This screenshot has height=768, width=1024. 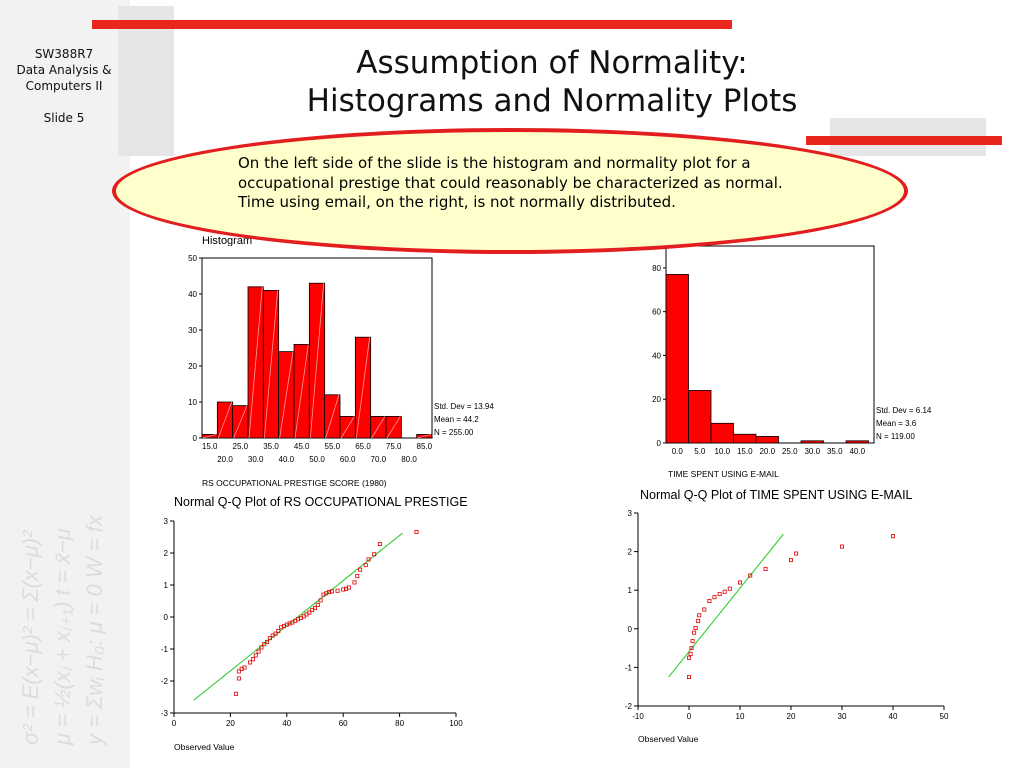 What do you see at coordinates (745, 451) in the screenshot?
I see `histogram2-xtick-label: 15.0` at bounding box center [745, 451].